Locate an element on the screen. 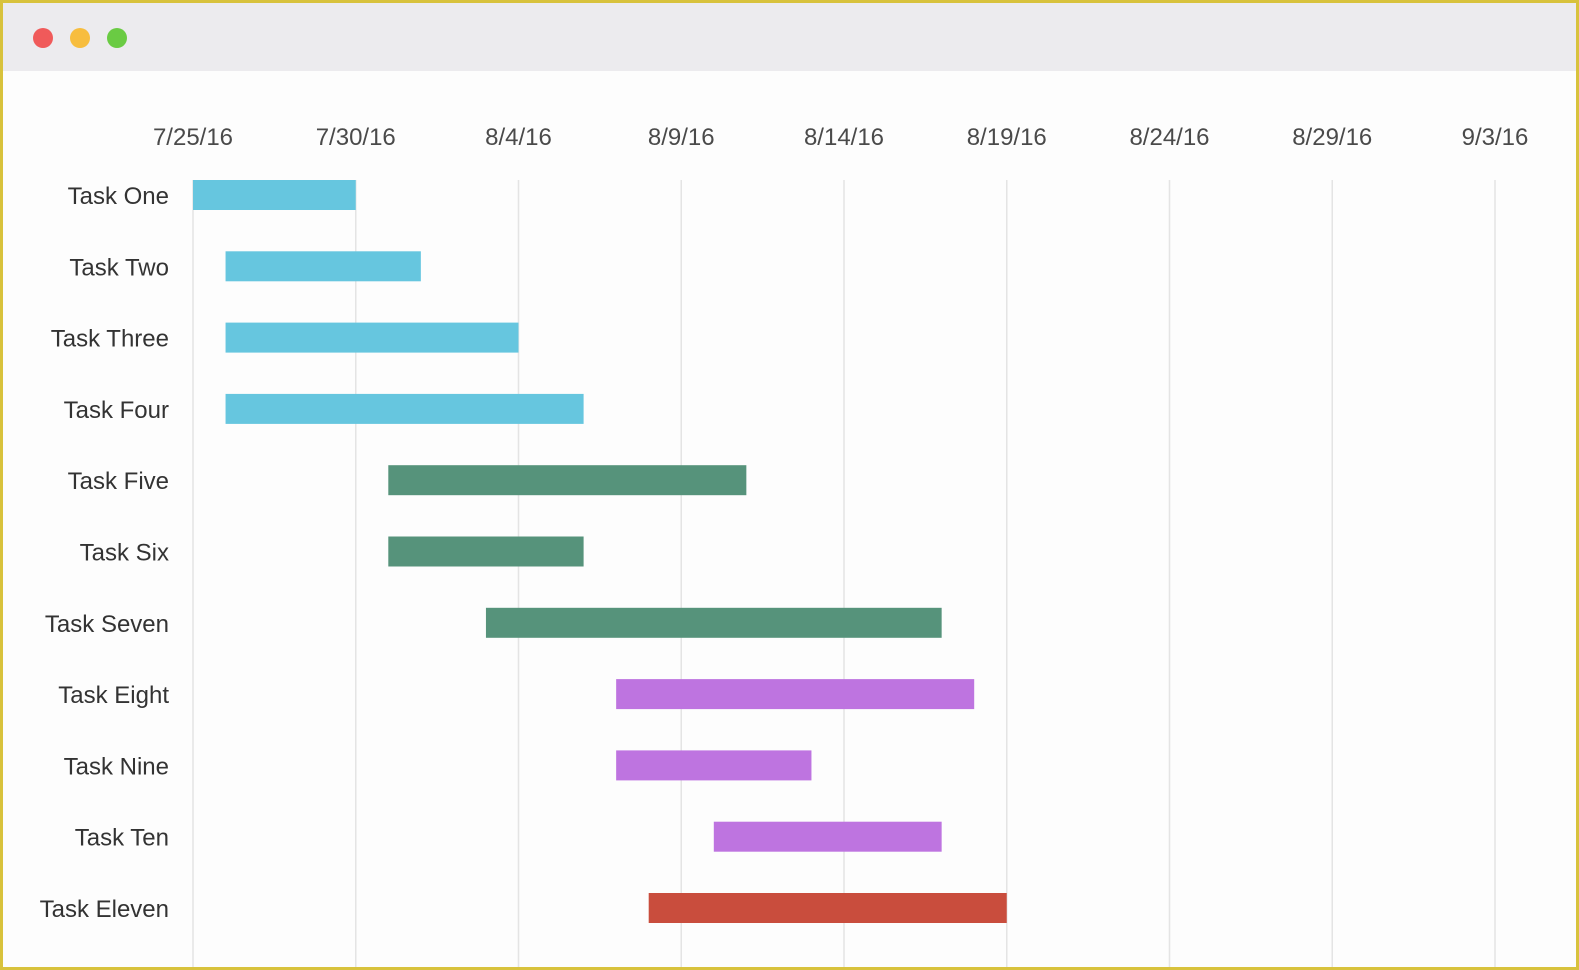 This screenshot has width=1579, height=970. minimize-window-button is located at coordinates (80, 38).